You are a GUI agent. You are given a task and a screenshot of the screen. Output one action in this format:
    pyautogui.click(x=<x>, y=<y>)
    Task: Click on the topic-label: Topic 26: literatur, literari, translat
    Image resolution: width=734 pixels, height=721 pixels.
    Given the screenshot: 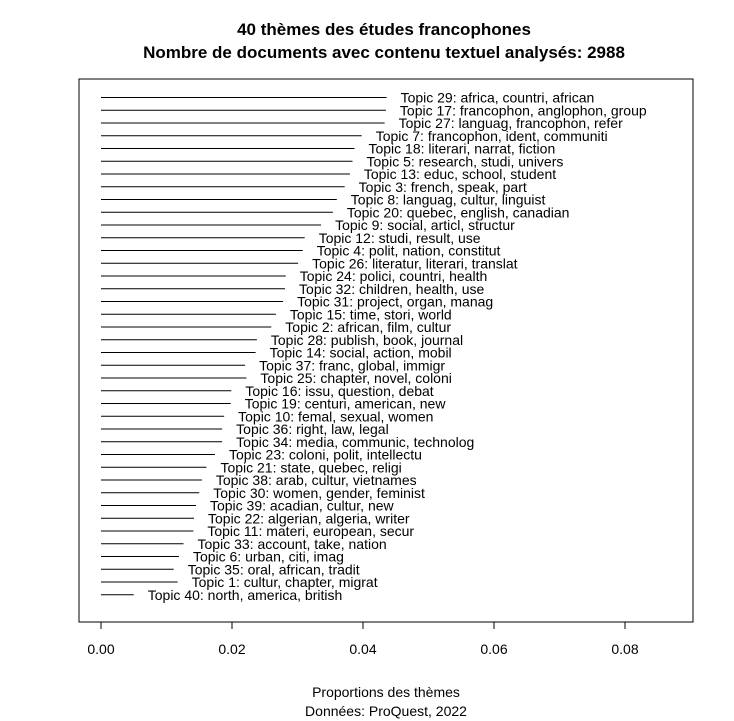 What is the action you would take?
    pyautogui.click(x=415, y=263)
    